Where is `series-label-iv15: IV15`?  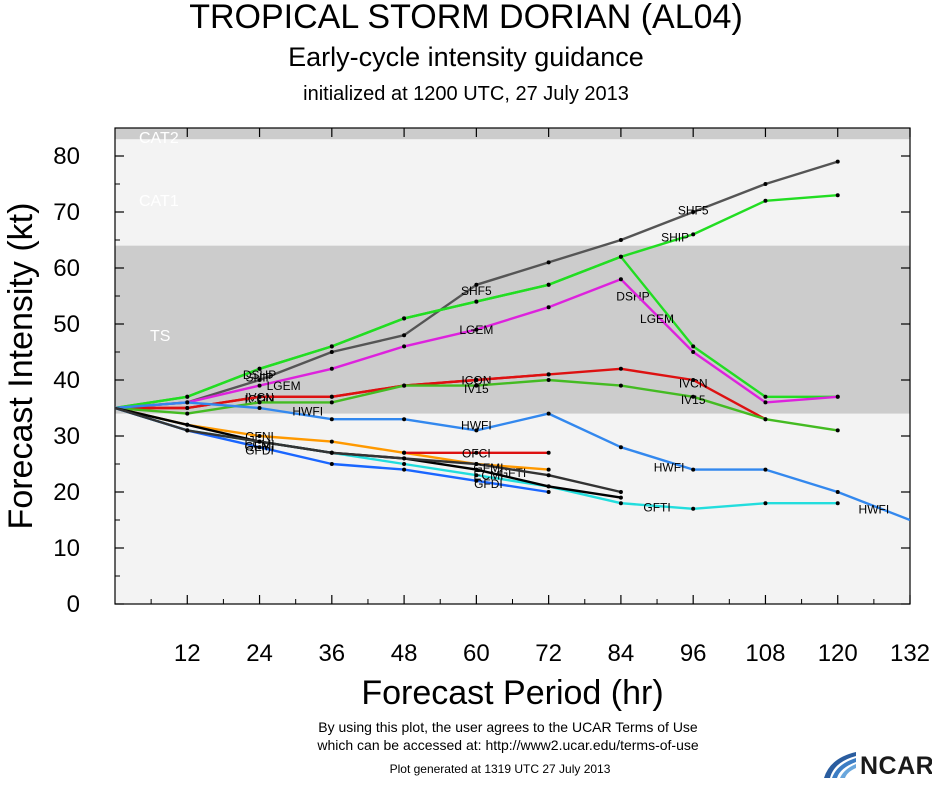
series-label-iv15: IV15 is located at coordinates (693, 400).